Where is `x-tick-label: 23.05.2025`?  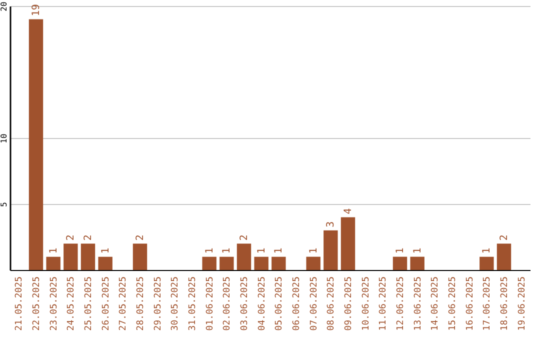
x-tick-label: 23.05.2025 is located at coordinates (54, 303).